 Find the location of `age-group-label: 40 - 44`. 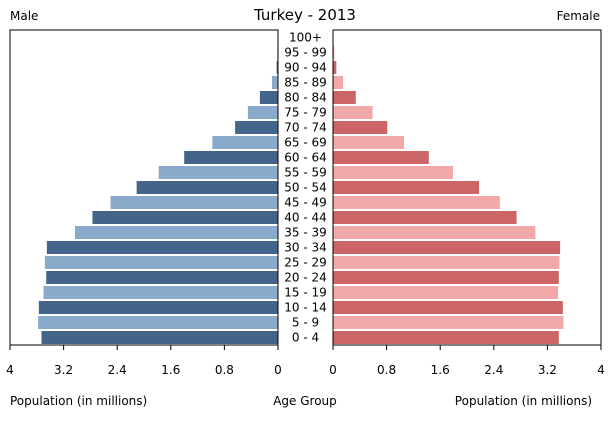

age-group-label: 40 - 44 is located at coordinates (305, 218).